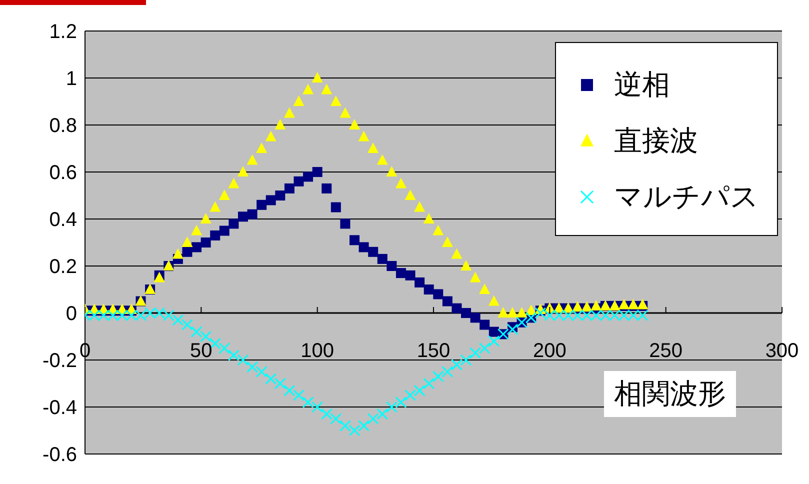 The width and height of the screenshot is (809, 484). I want to click on legend-label: マルチパス, so click(686, 197).